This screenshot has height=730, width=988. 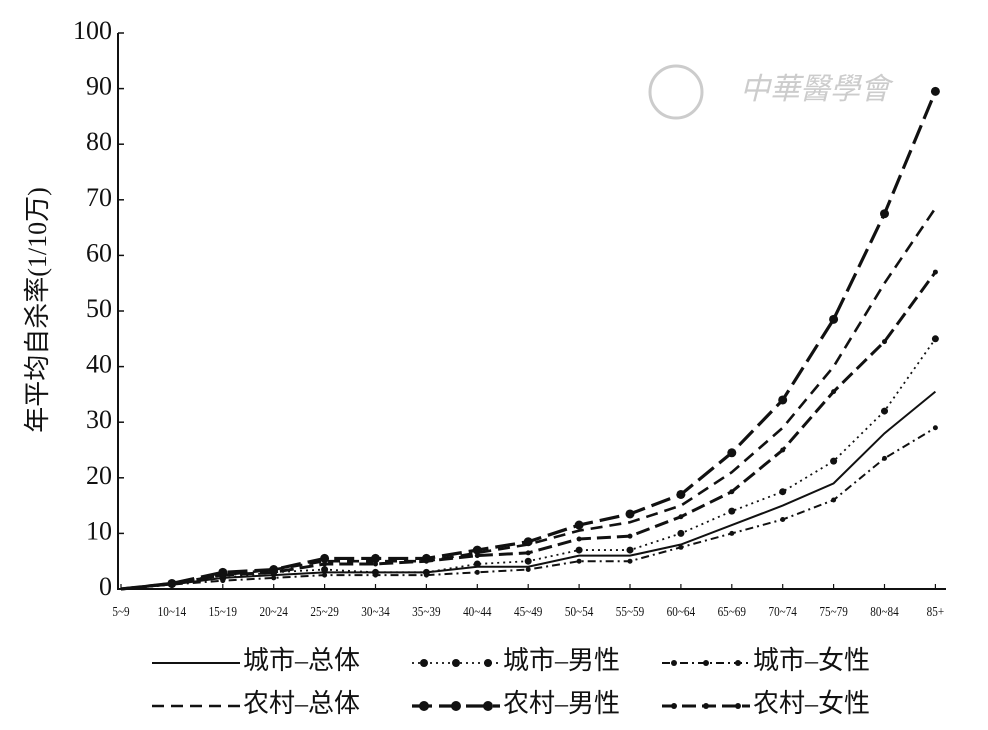 I want to click on y-tick-label: 80, so click(x=99, y=141).